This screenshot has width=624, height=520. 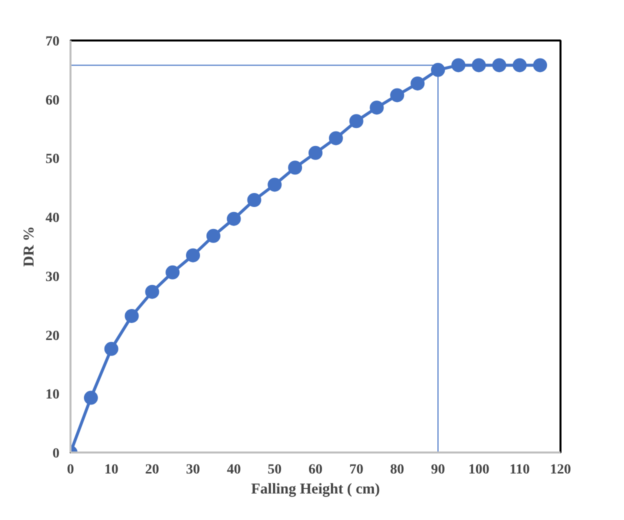 What do you see at coordinates (438, 470) in the screenshot?
I see `x-tick-label: 90` at bounding box center [438, 470].